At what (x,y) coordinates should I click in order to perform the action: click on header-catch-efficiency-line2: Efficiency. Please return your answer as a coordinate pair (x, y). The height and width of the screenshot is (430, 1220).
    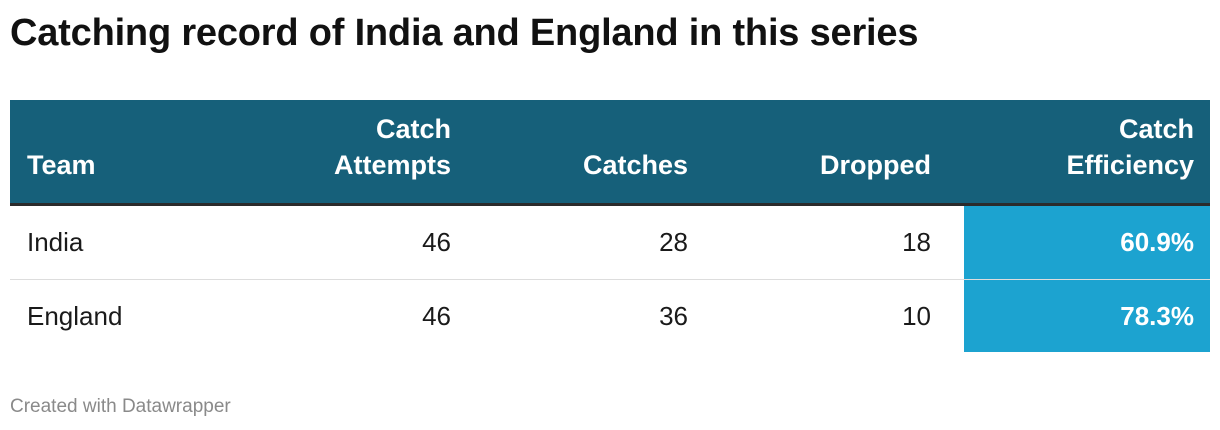
    Looking at the image, I should click on (1130, 165).